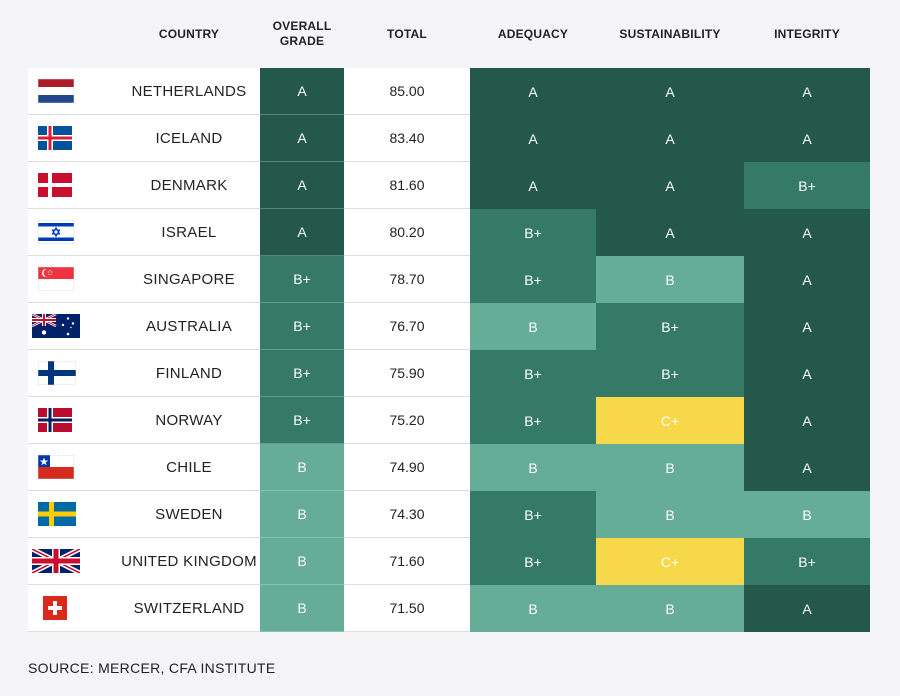  I want to click on integrity-grade-cell: B, so click(807, 514).